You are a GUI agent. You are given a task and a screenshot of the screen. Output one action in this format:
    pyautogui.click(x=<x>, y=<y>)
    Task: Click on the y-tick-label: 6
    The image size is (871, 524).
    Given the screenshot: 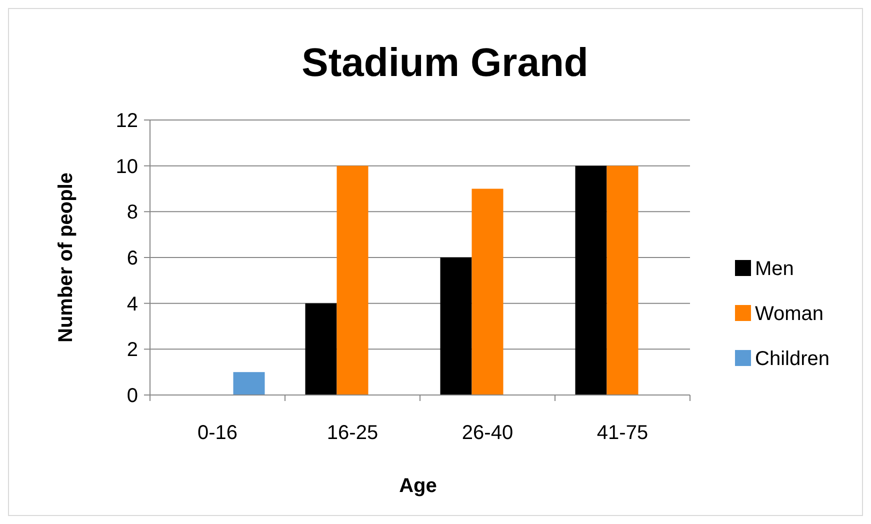 What is the action you would take?
    pyautogui.click(x=132, y=259)
    